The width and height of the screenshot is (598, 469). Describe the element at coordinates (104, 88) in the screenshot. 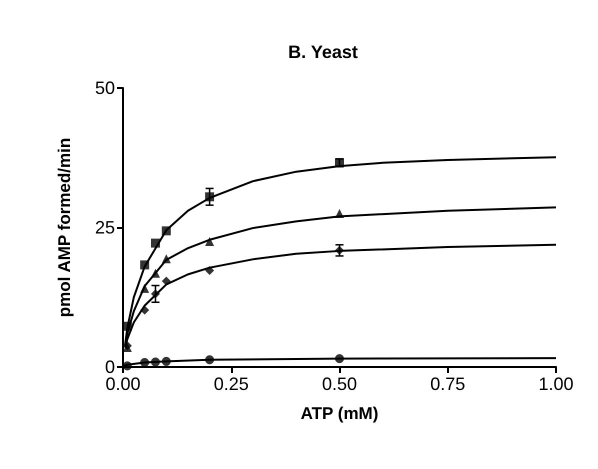

I see `y-tick-label: 50` at that location.